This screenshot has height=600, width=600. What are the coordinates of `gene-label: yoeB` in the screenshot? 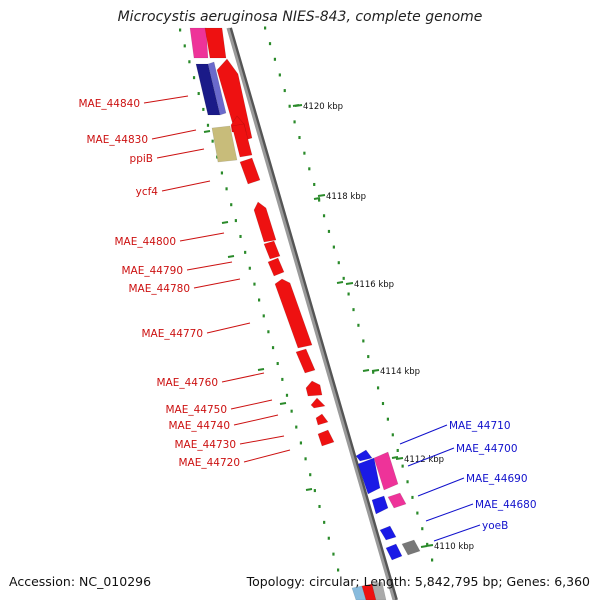 It's located at (495, 526).